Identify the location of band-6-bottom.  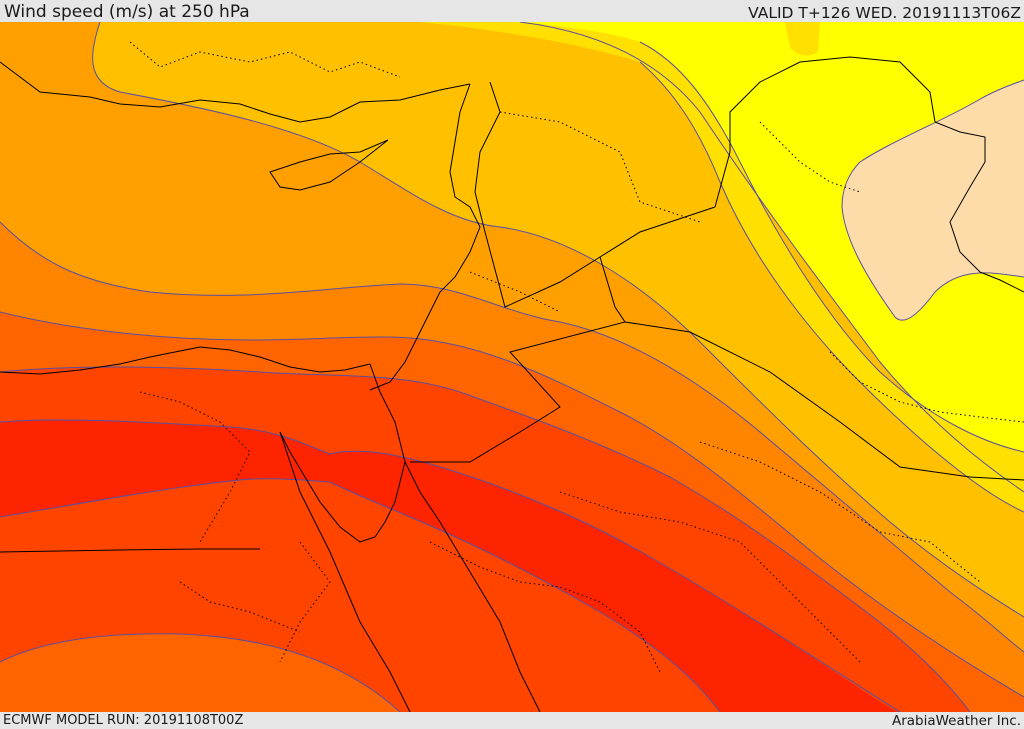
(200, 672).